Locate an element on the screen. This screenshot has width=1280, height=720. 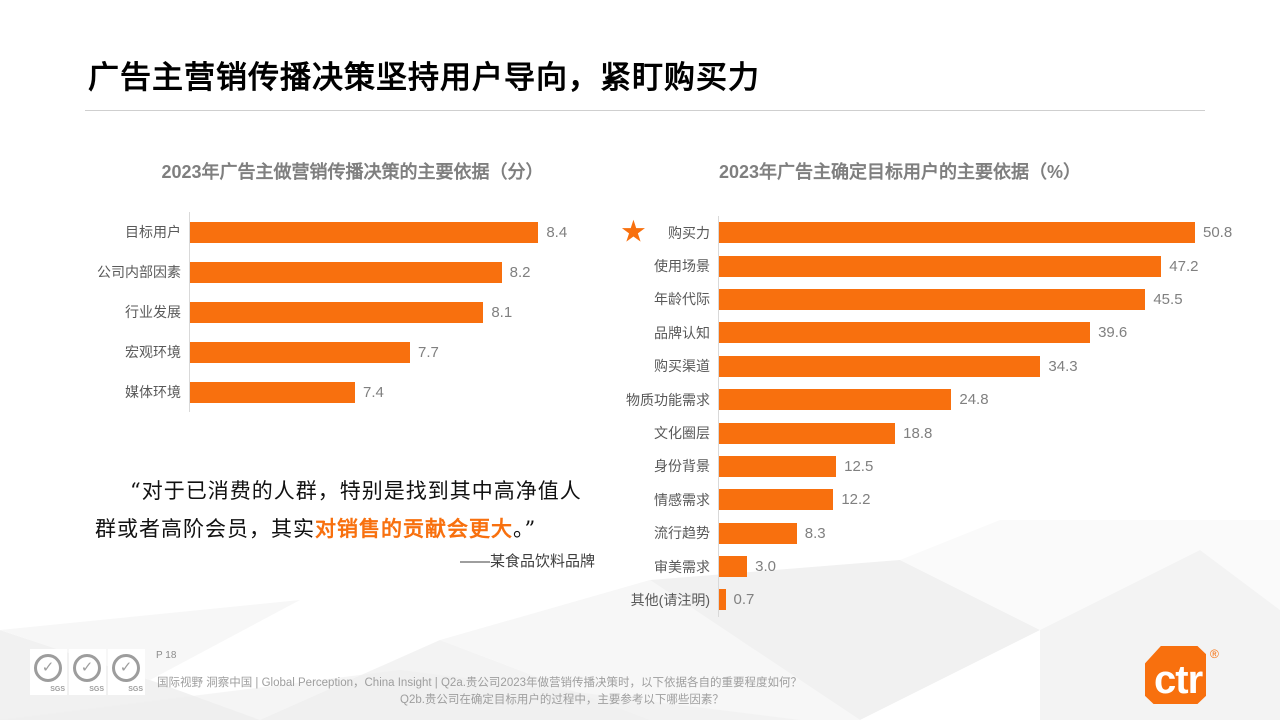
bar-track: 7.4 is located at coordinates (402, 392).